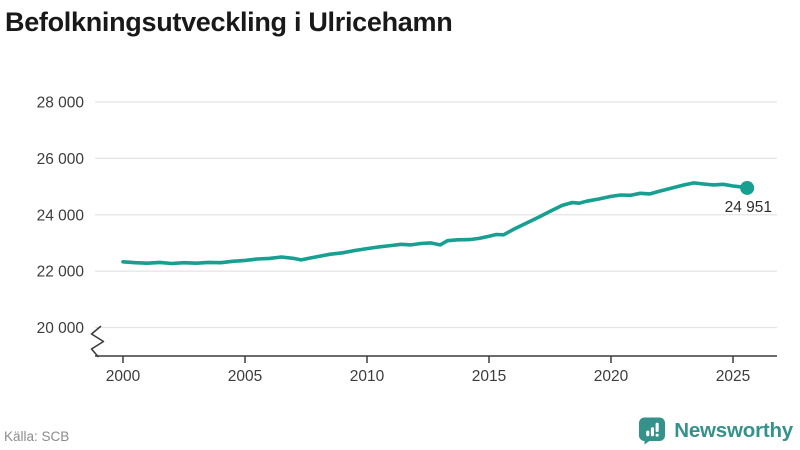  I want to click on y-axis-tick-label: 26 000, so click(61, 159).